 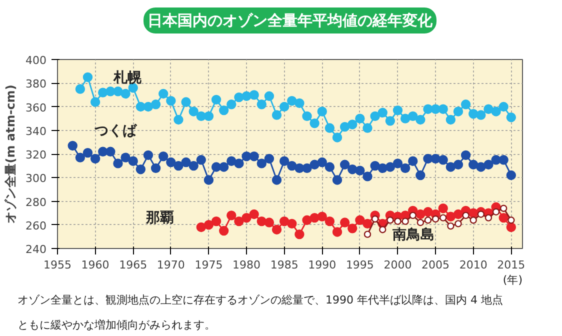 I want to click on x-tick-label: 2010, so click(x=473, y=265).